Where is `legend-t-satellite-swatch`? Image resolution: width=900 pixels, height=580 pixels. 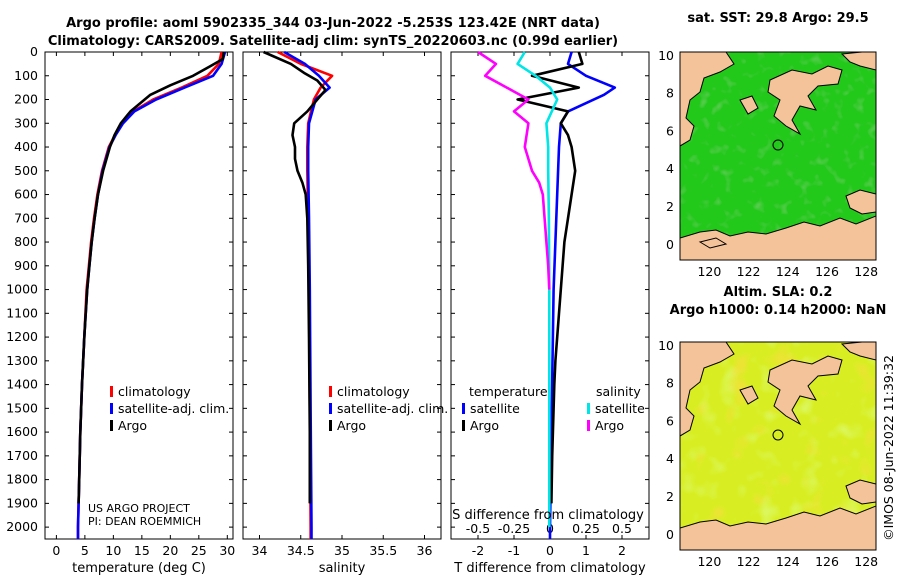 legend-t-satellite-swatch is located at coordinates (463, 408).